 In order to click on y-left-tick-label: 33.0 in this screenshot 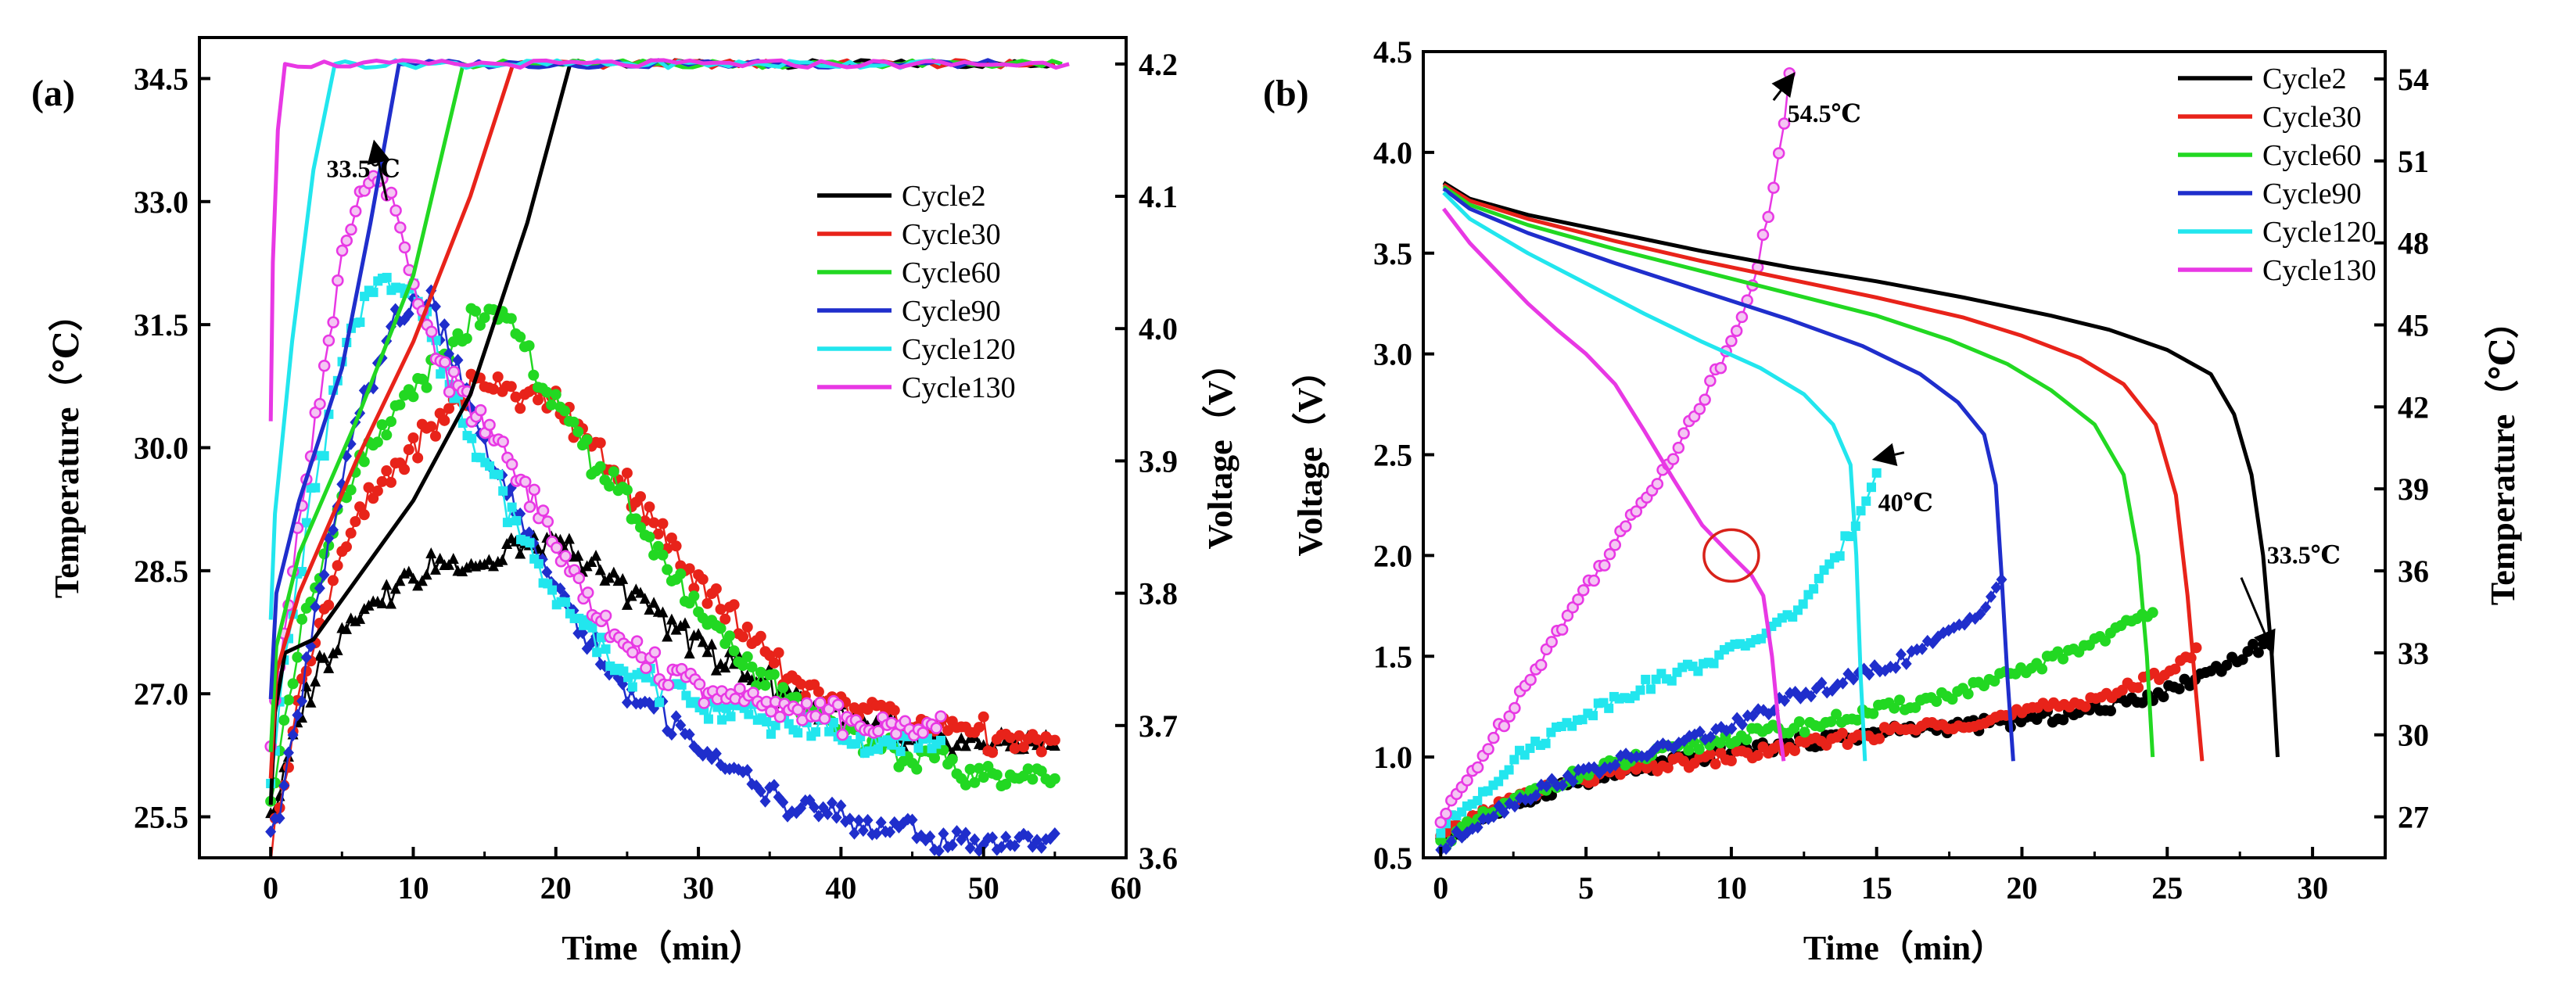, I will do `click(161, 203)`.